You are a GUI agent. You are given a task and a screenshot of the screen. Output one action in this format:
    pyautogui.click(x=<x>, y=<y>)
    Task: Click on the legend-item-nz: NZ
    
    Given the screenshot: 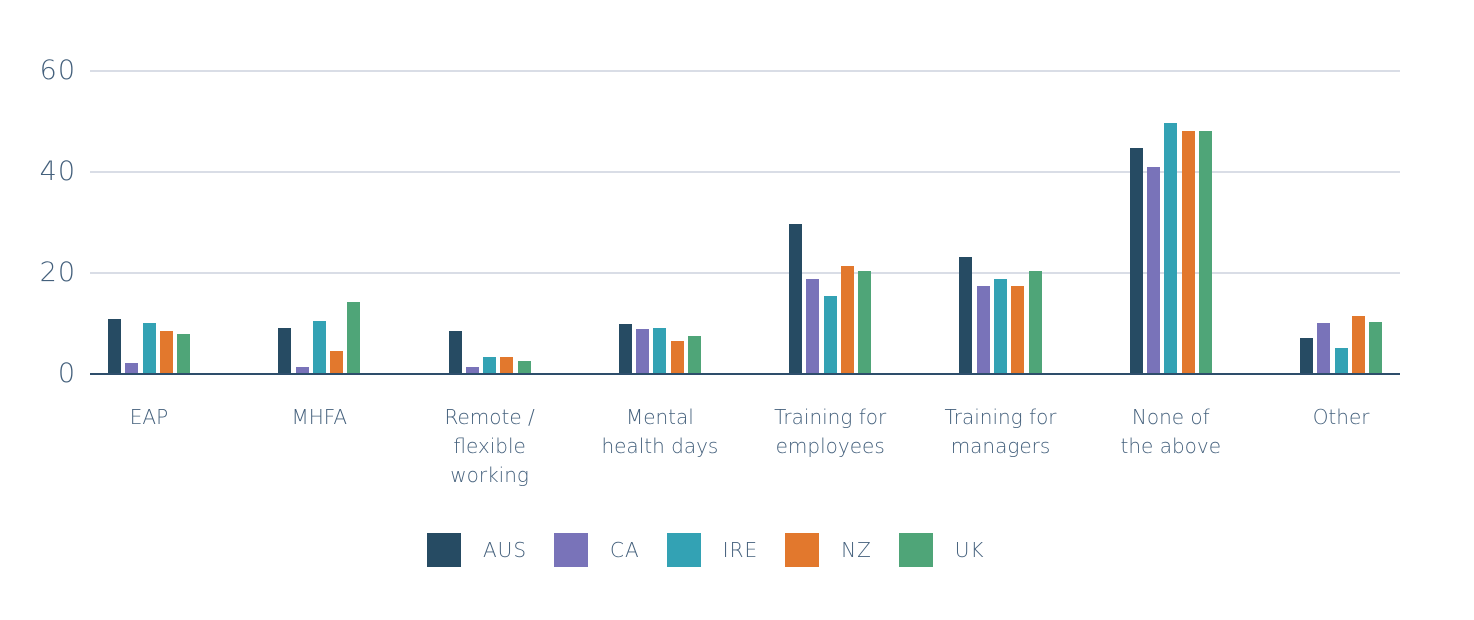 What is the action you would take?
    pyautogui.click(x=828, y=550)
    